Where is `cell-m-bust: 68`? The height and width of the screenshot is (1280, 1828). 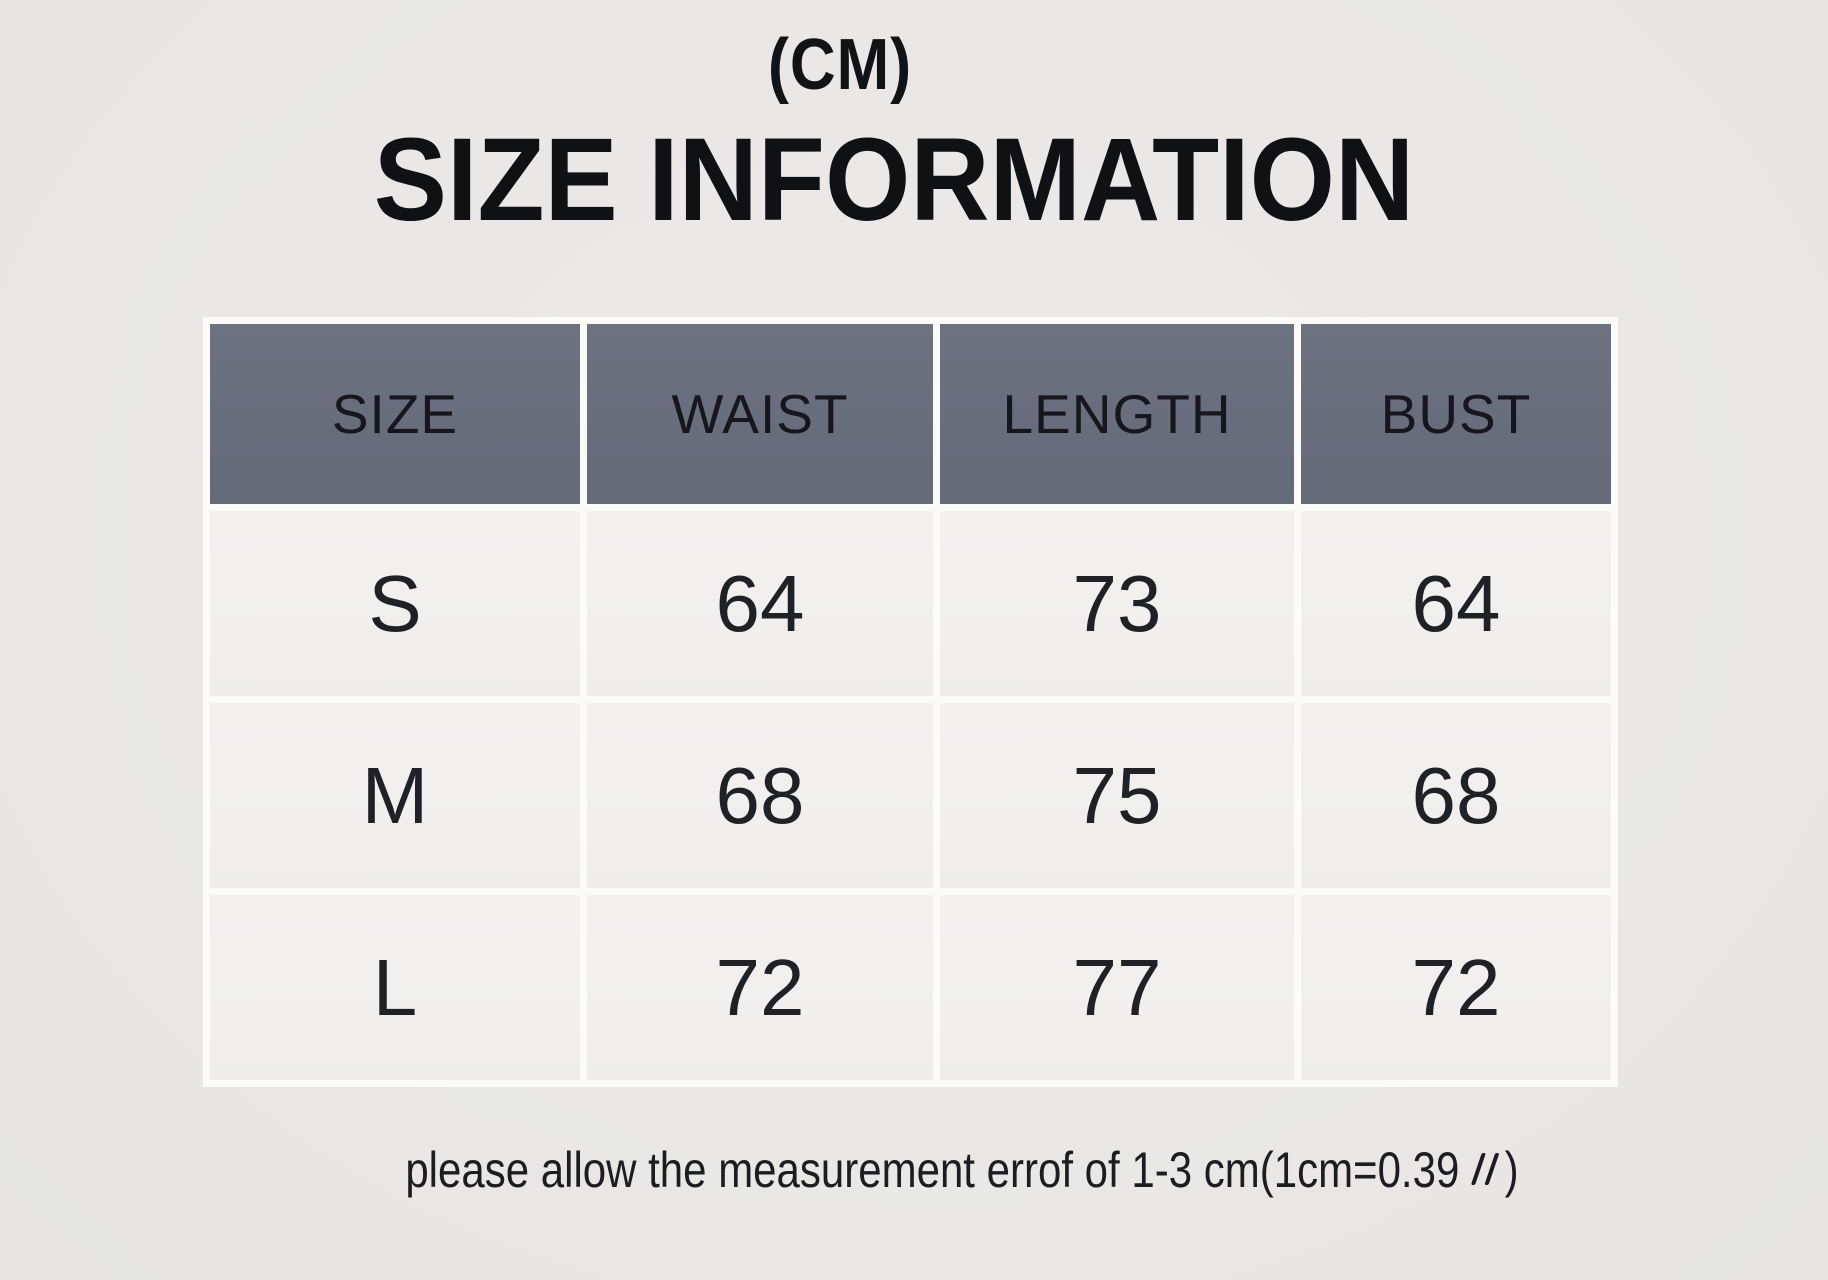
cell-m-bust: 68 is located at coordinates (1456, 795).